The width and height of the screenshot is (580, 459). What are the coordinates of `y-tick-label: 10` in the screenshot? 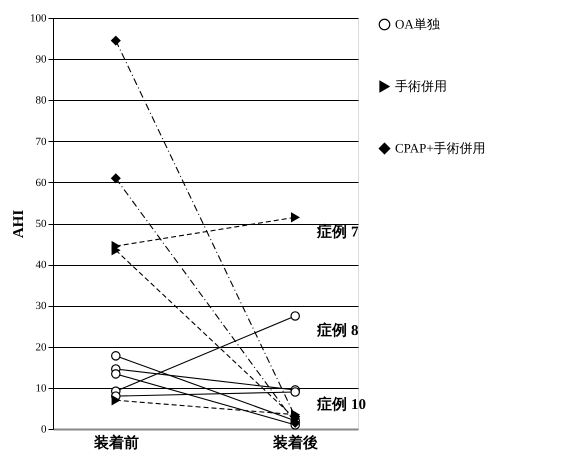 It's located at (41, 388).